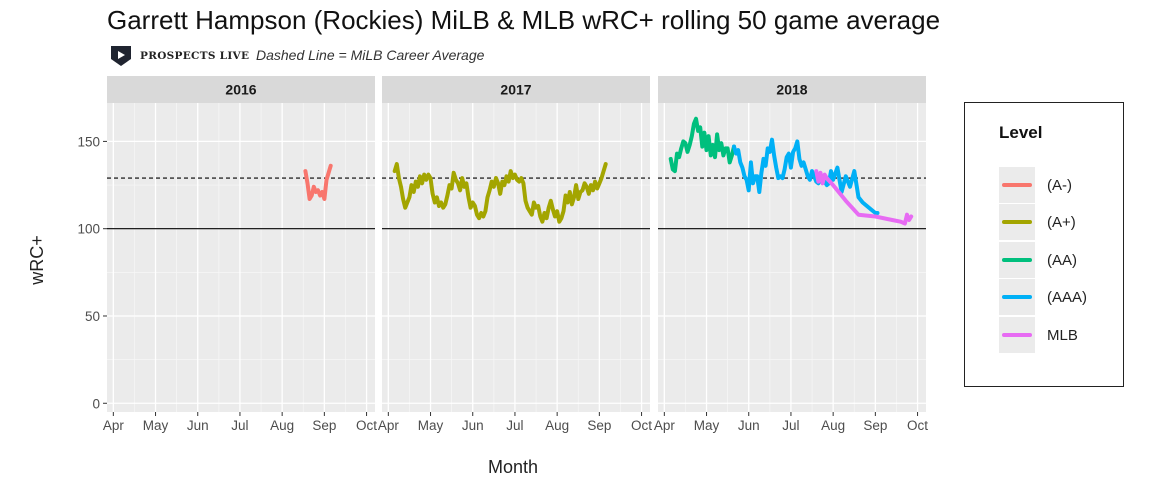  Describe the element at coordinates (88, 141) in the screenshot. I see `y-tick-label: 150` at that location.